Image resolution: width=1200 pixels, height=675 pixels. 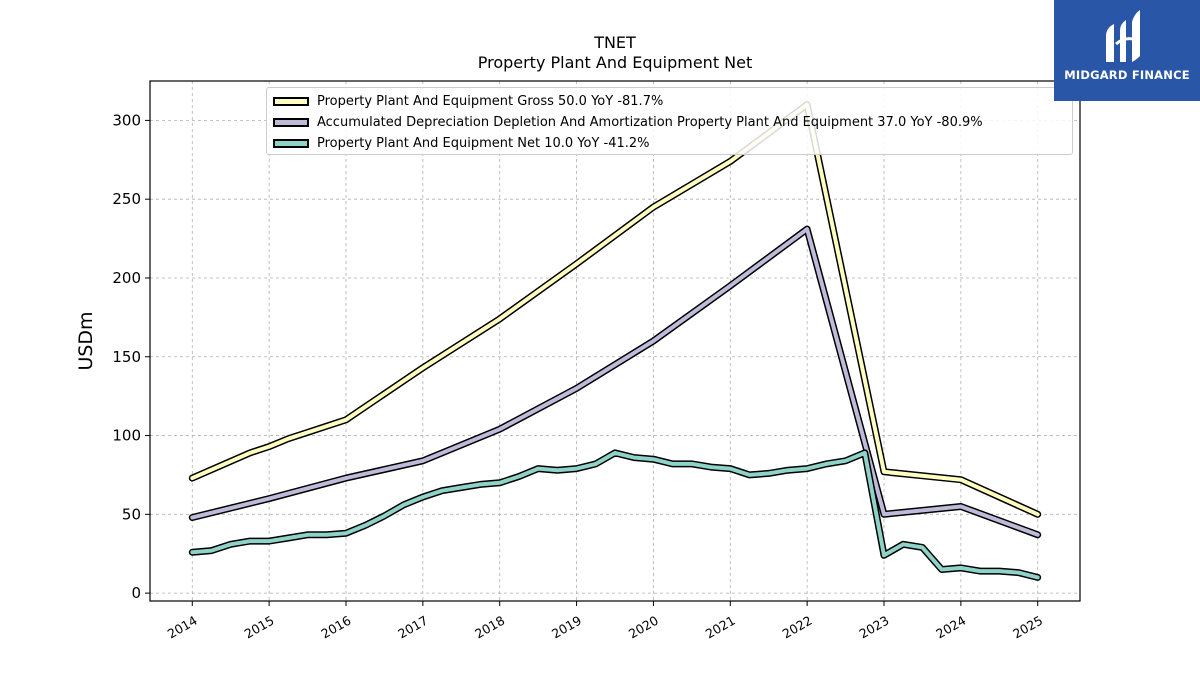 What do you see at coordinates (291, 122) in the screenshot?
I see `legend-swatch-depreciation` at bounding box center [291, 122].